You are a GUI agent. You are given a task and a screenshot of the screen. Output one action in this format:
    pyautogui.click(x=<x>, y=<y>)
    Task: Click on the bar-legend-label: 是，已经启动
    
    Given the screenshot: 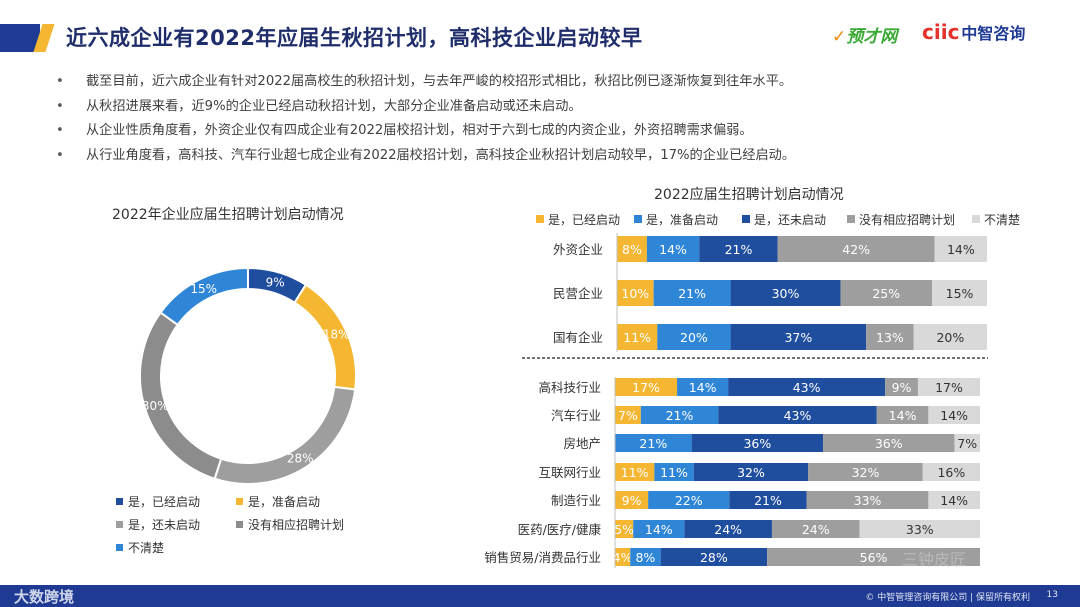 What is the action you would take?
    pyautogui.click(x=584, y=220)
    